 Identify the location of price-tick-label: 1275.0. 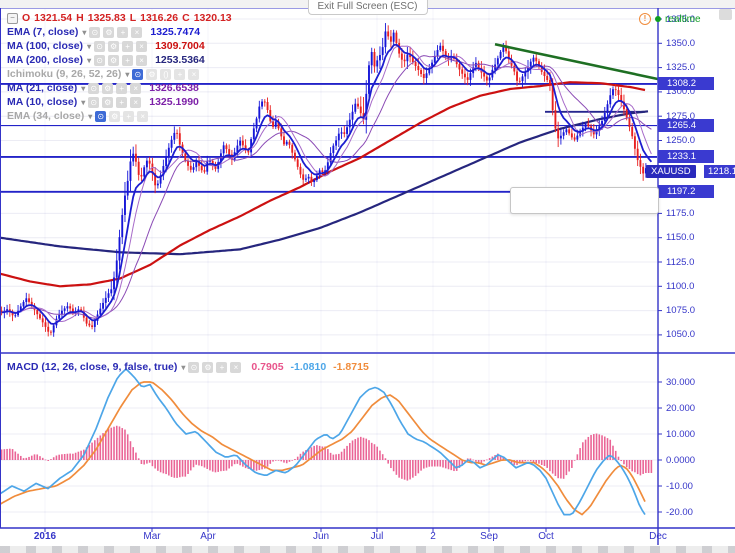
(681, 116).